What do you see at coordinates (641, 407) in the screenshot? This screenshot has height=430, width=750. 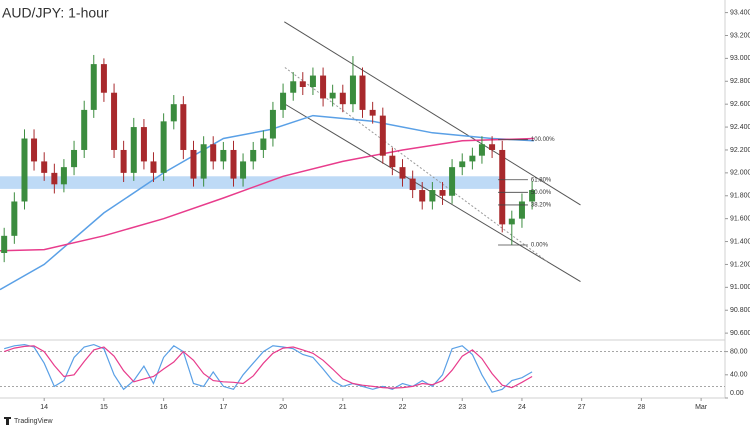 I see `x-tick-label: 28` at bounding box center [641, 407].